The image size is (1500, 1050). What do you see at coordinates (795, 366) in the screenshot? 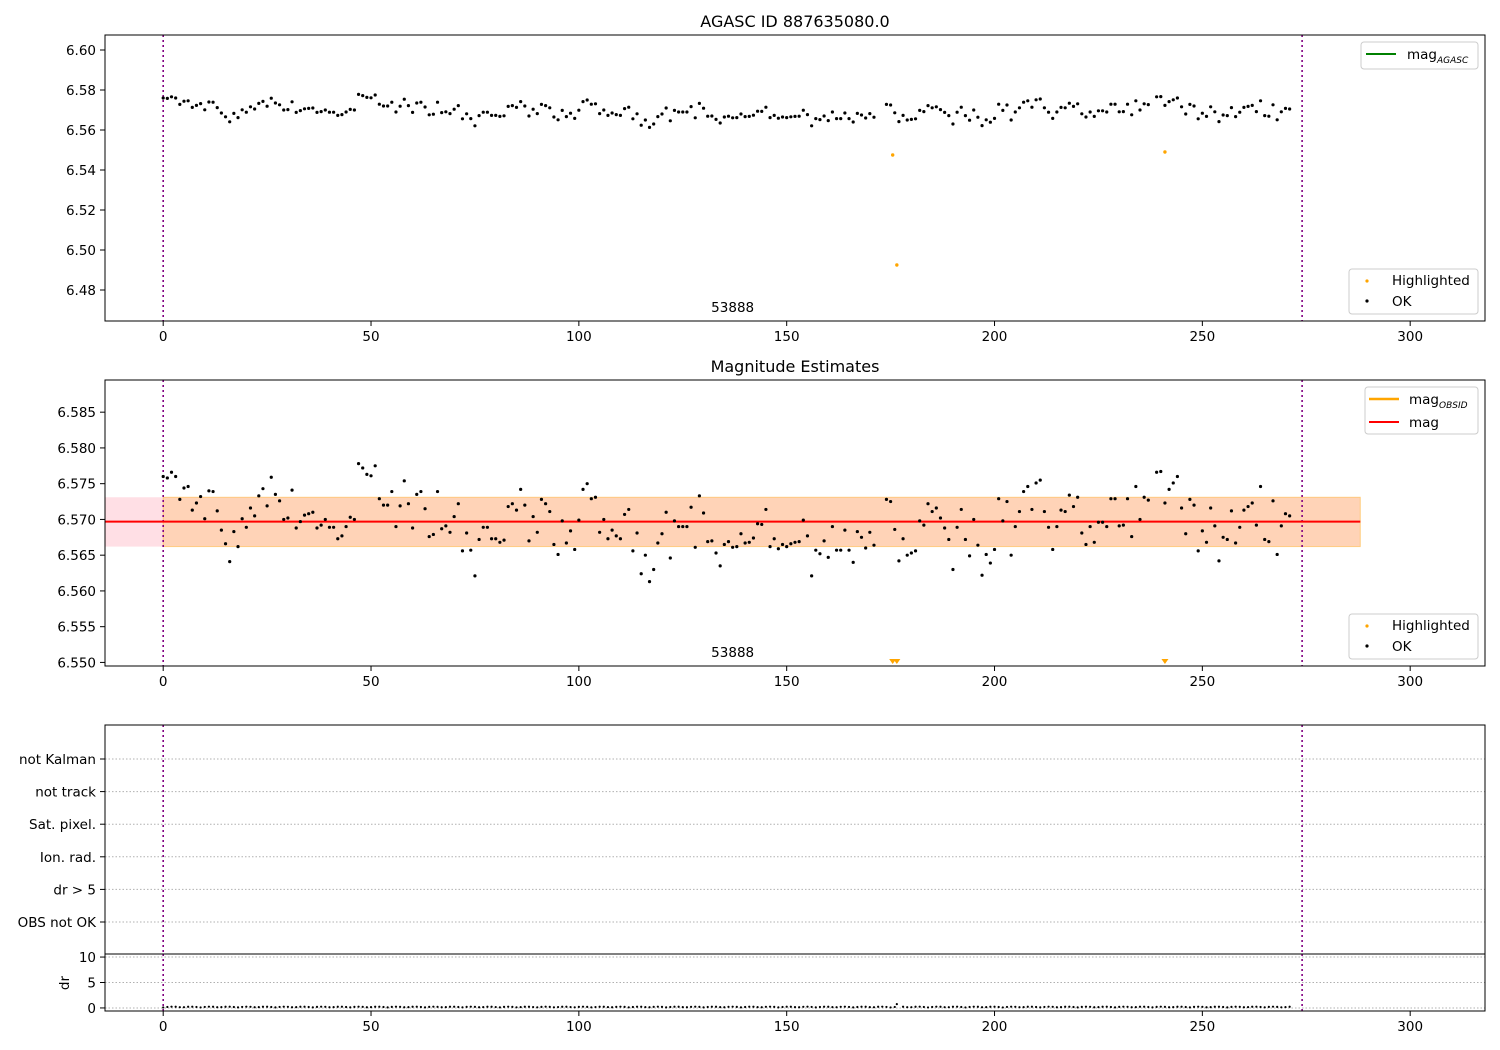
I see `estimates-panel-title: Magnitude Estimates` at bounding box center [795, 366].